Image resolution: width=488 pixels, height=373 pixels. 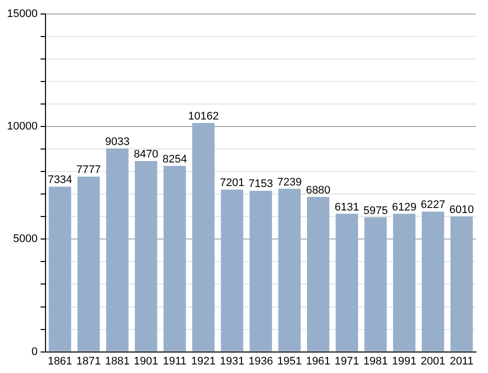 What do you see at coordinates (261, 184) in the screenshot?
I see `data-label: 7153` at bounding box center [261, 184].